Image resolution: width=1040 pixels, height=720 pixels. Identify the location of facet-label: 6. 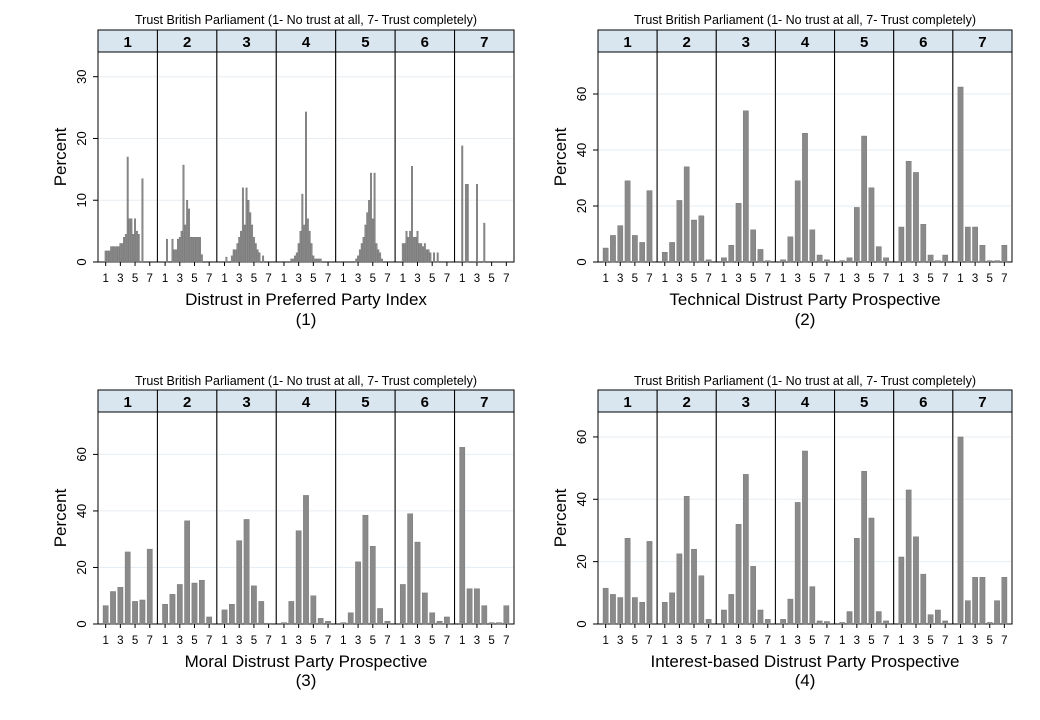
(923, 402).